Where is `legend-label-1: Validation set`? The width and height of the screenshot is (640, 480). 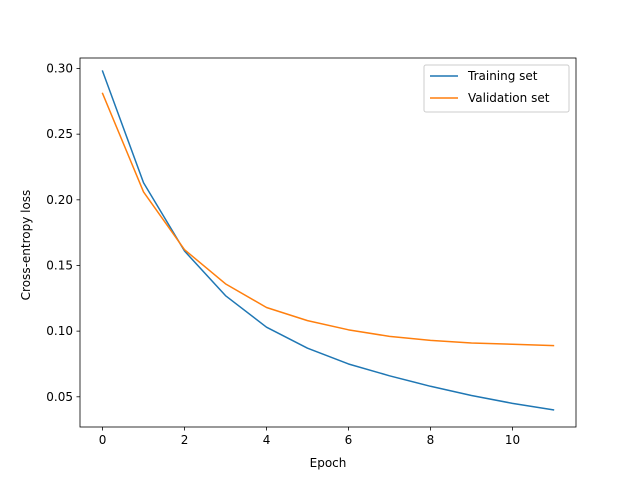 legend-label-1: Validation set is located at coordinates (509, 98).